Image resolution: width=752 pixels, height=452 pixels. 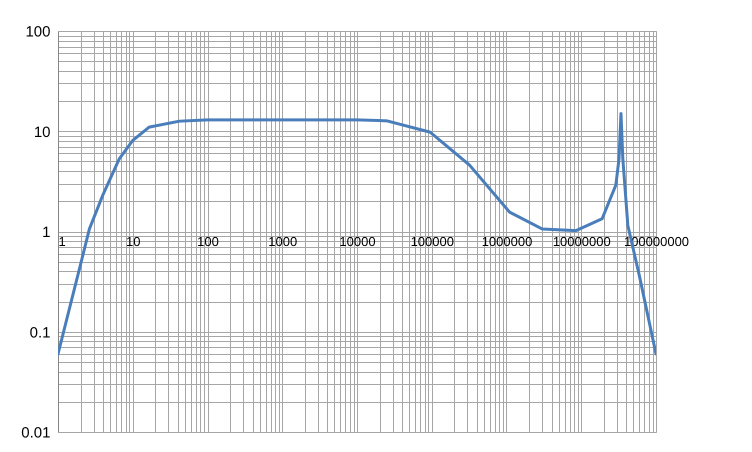 I want to click on x-tick-label: 1, so click(x=62, y=241).